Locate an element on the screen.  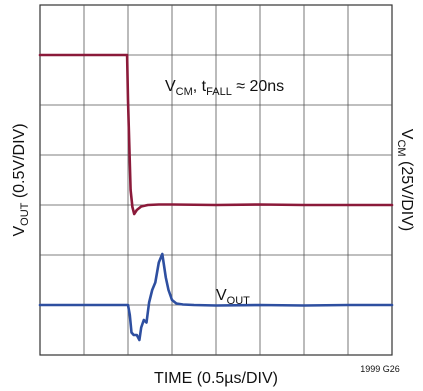
annotation-subscript: FALL is located at coordinates (219, 92).